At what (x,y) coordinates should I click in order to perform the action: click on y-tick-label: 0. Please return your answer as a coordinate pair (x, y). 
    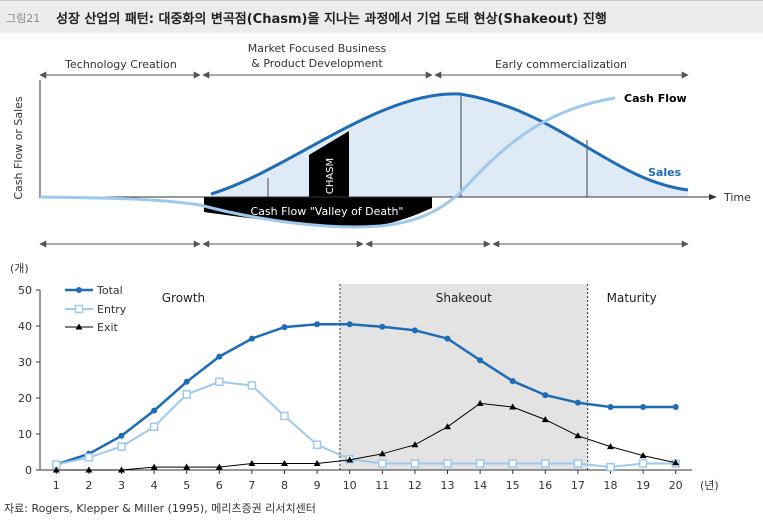
    Looking at the image, I should click on (28, 470).